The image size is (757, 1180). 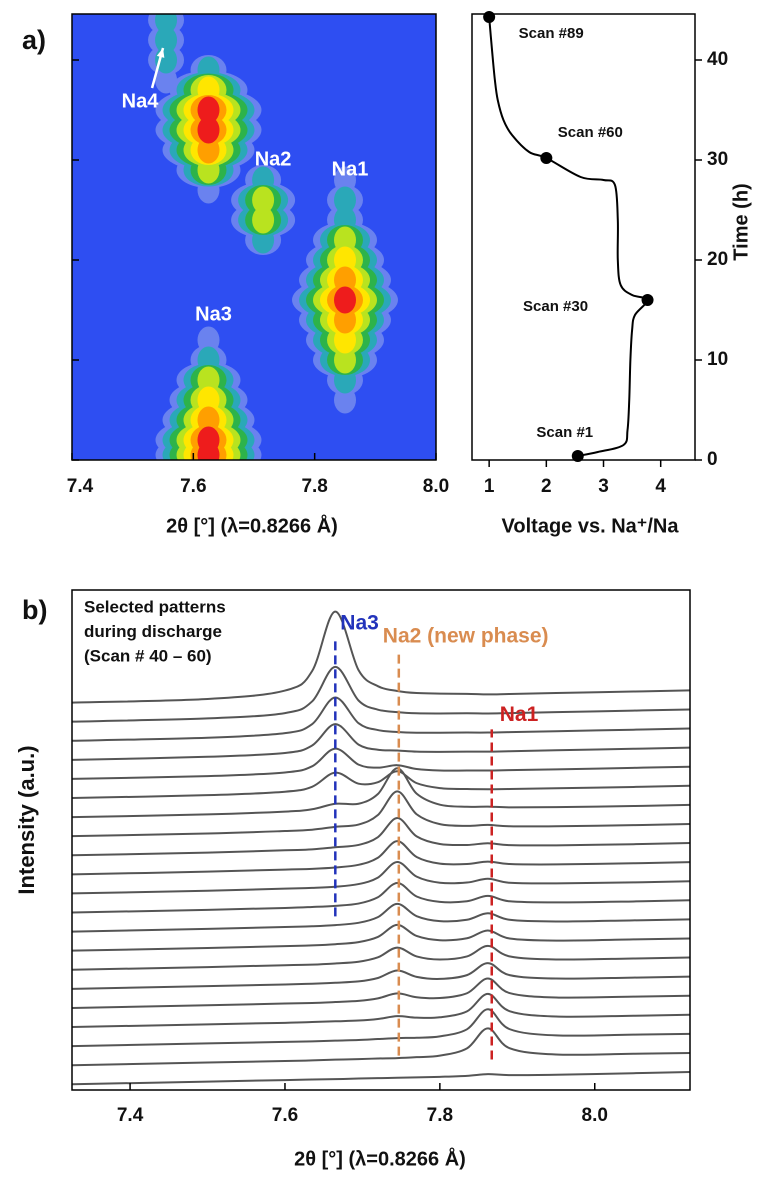 What do you see at coordinates (564, 432) in the screenshot?
I see `scan-label: Scan #1` at bounding box center [564, 432].